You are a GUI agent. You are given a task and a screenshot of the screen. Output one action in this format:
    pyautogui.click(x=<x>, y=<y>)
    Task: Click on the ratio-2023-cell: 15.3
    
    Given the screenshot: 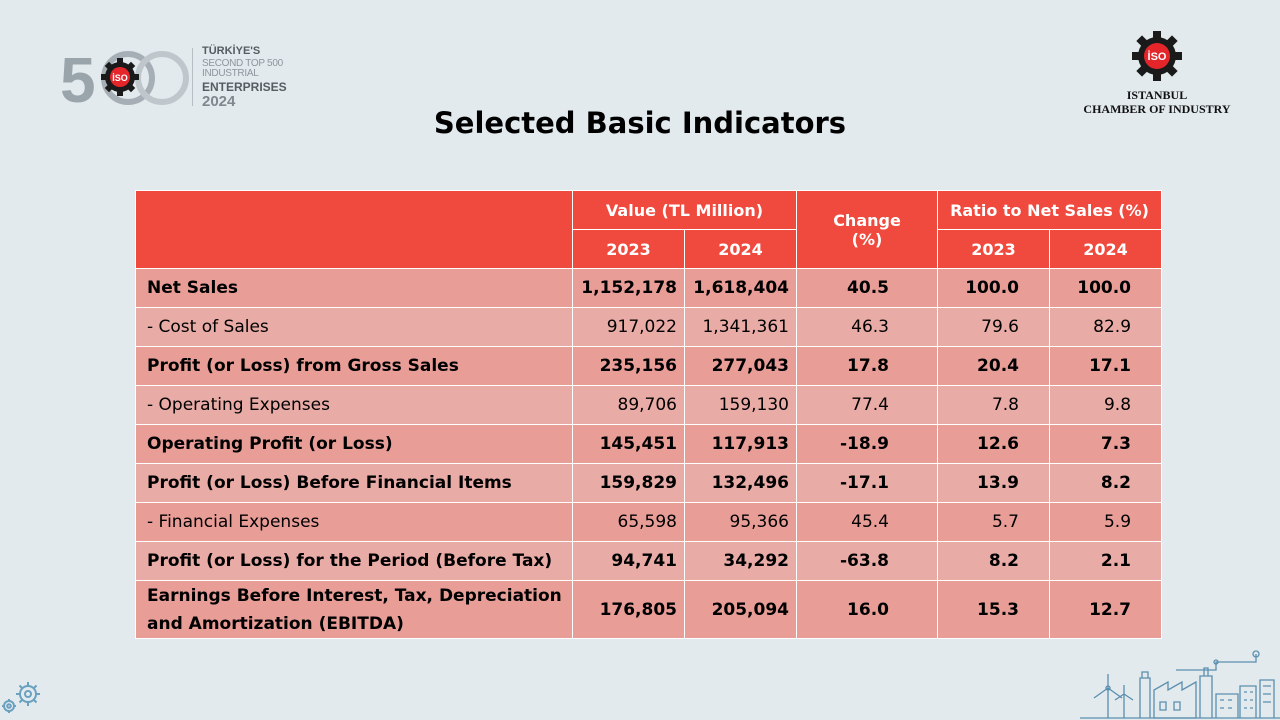 What is the action you would take?
    pyautogui.click(x=993, y=609)
    